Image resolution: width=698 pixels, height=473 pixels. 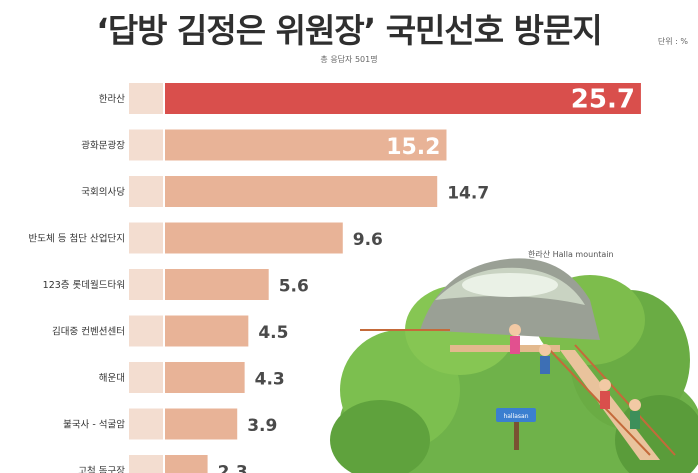 I want to click on category-label: 김대중 컨벤션센터, so click(x=88, y=332).